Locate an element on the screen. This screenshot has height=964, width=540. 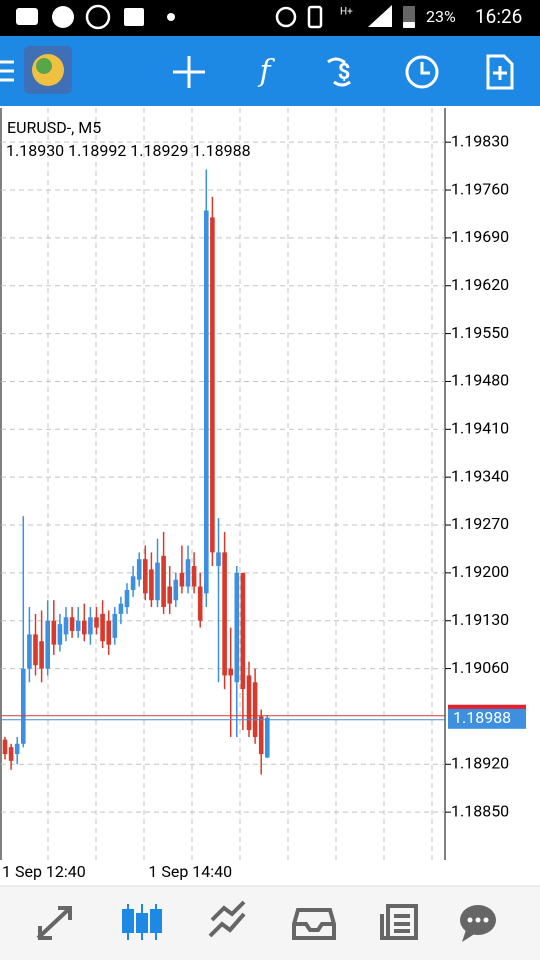
y-tick-label: 1.19830 is located at coordinates (480, 140).